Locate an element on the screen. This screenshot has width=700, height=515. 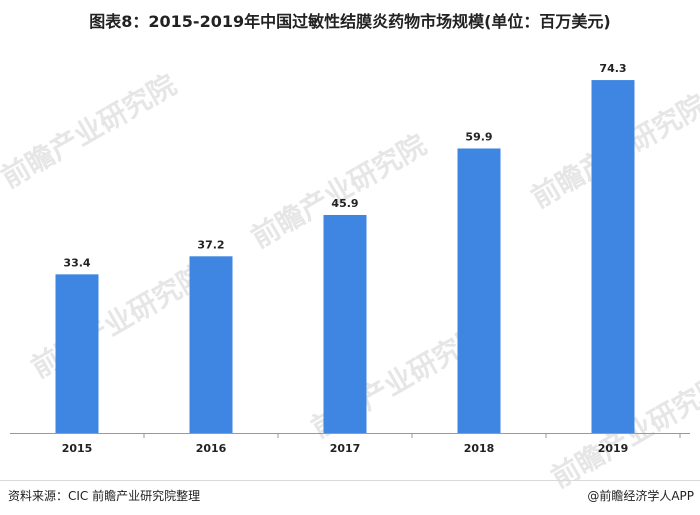
data-label-2017: 45.9 is located at coordinates (344, 203).